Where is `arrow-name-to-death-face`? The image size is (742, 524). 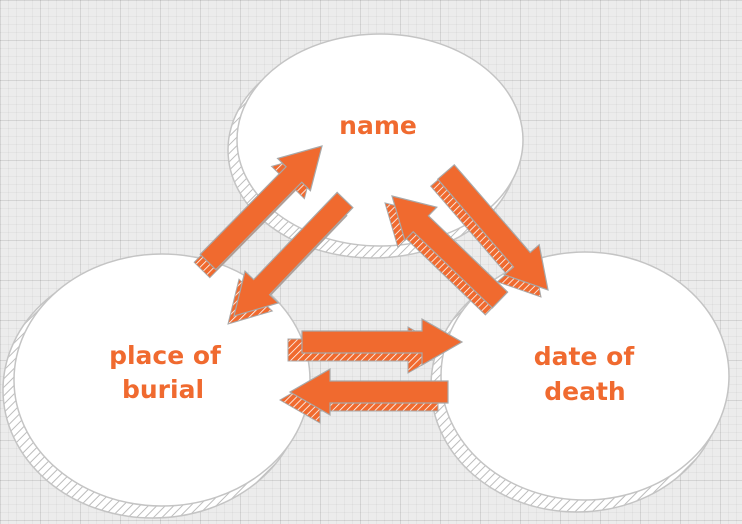 arrow-name-to-death-face is located at coordinates (492, 227).